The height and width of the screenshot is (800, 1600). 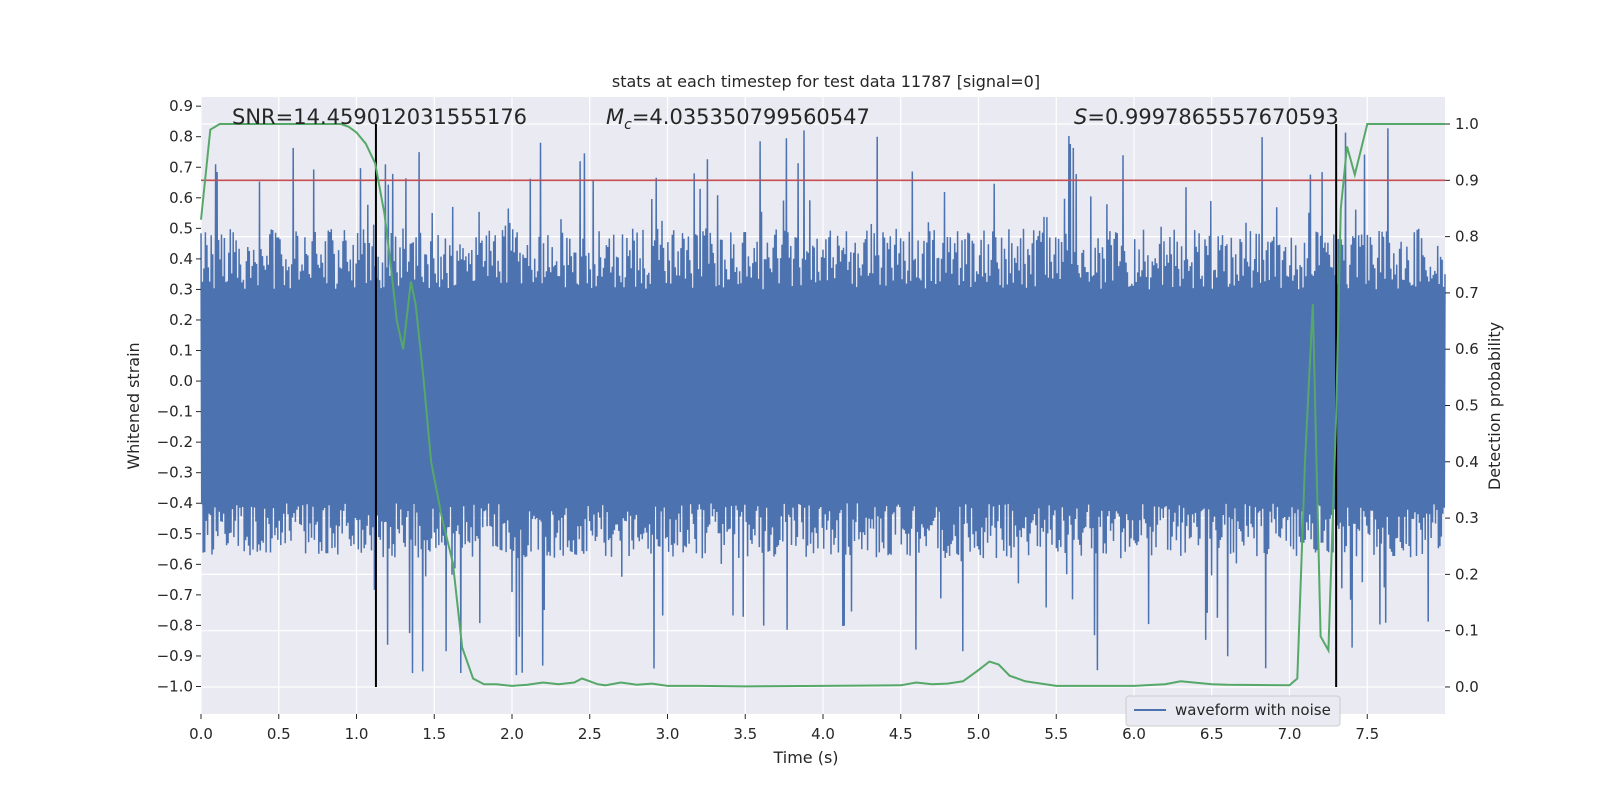 I want to click on snr-annotation: SNR=14.459012031555176, so click(x=379, y=117).